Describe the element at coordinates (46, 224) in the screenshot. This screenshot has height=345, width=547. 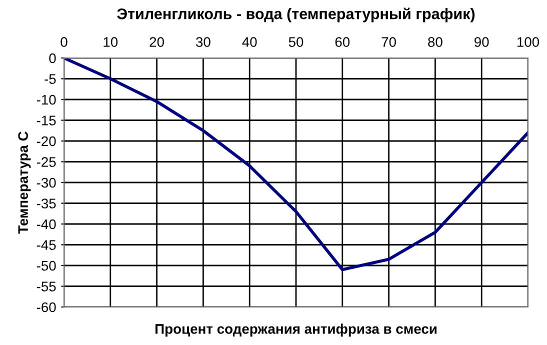
I see `y-tick-label: -40` at that location.